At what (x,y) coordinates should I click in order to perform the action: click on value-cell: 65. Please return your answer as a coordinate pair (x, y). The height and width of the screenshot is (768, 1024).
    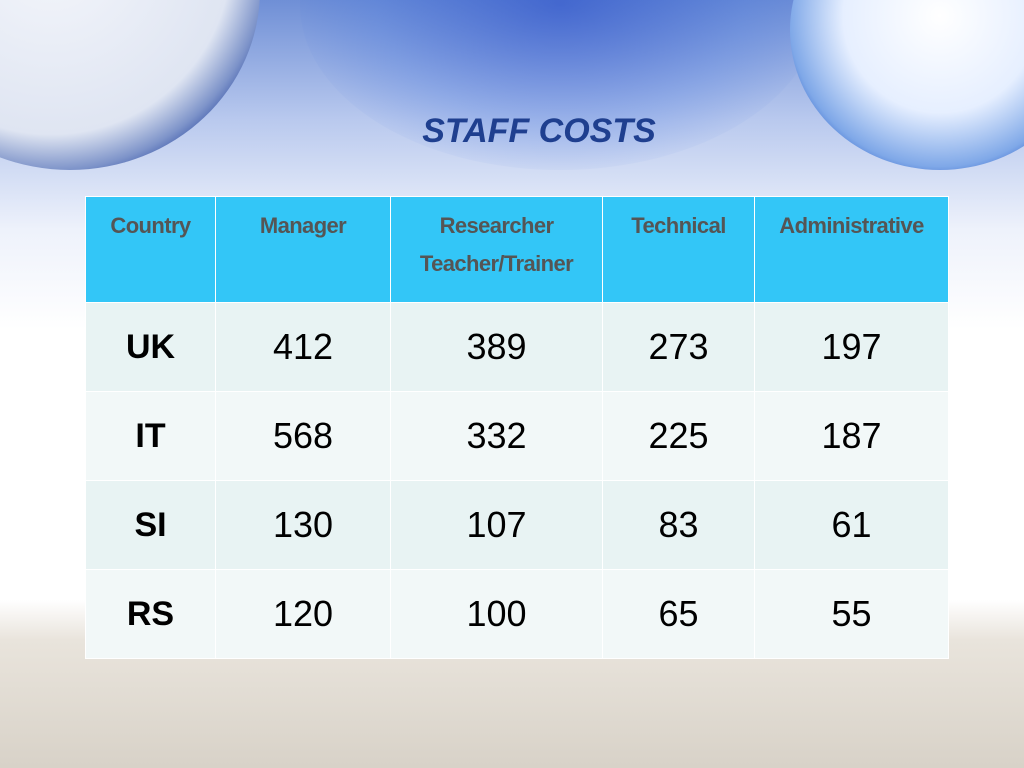
    Looking at the image, I should click on (678, 614).